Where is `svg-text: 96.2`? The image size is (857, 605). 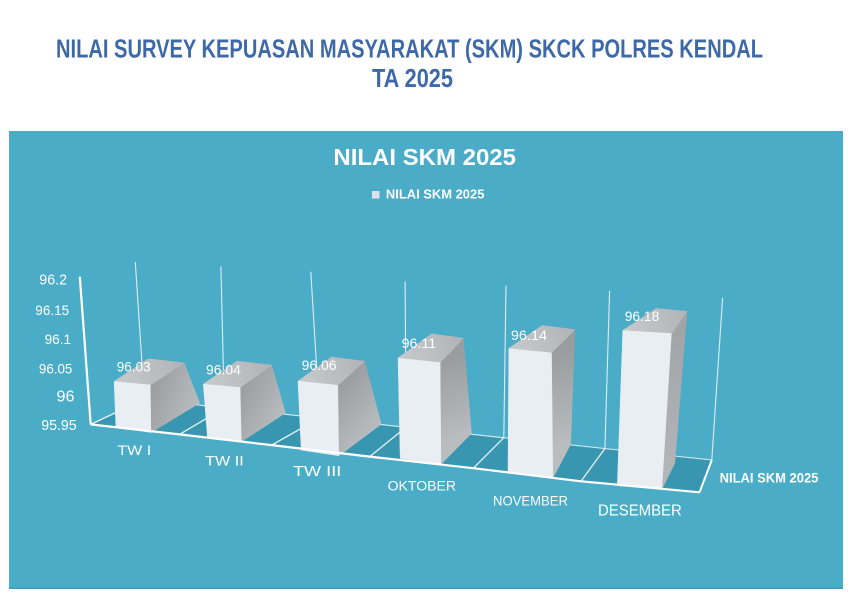 svg-text: 96.2 is located at coordinates (53, 280).